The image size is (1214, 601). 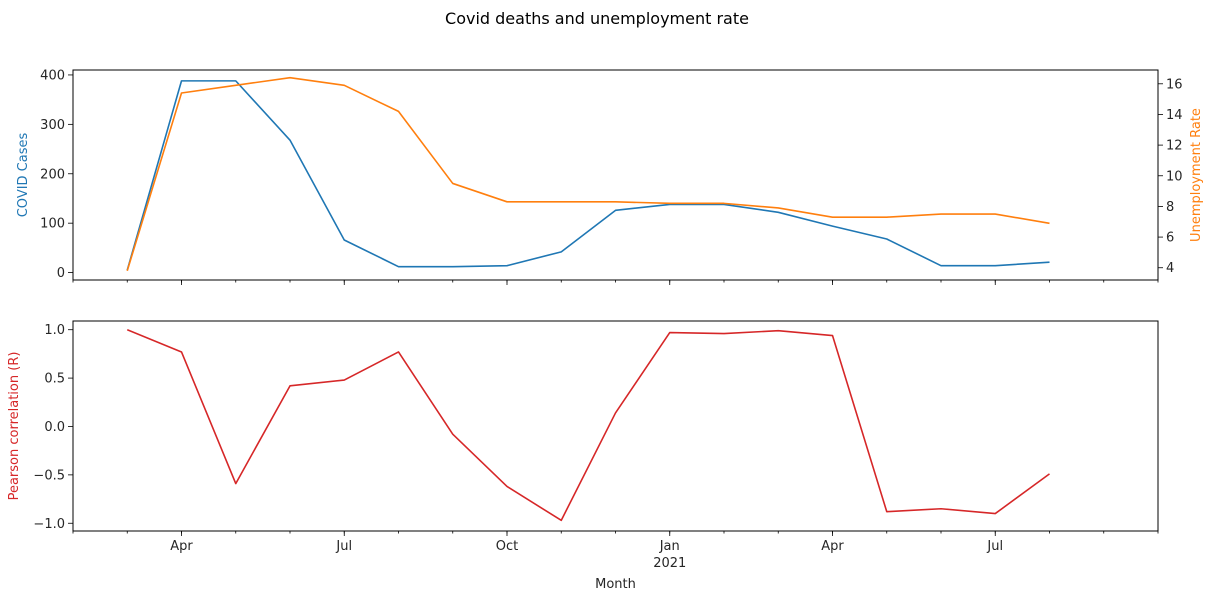 What do you see at coordinates (615, 584) in the screenshot?
I see `x-axis-label: Month` at bounding box center [615, 584].